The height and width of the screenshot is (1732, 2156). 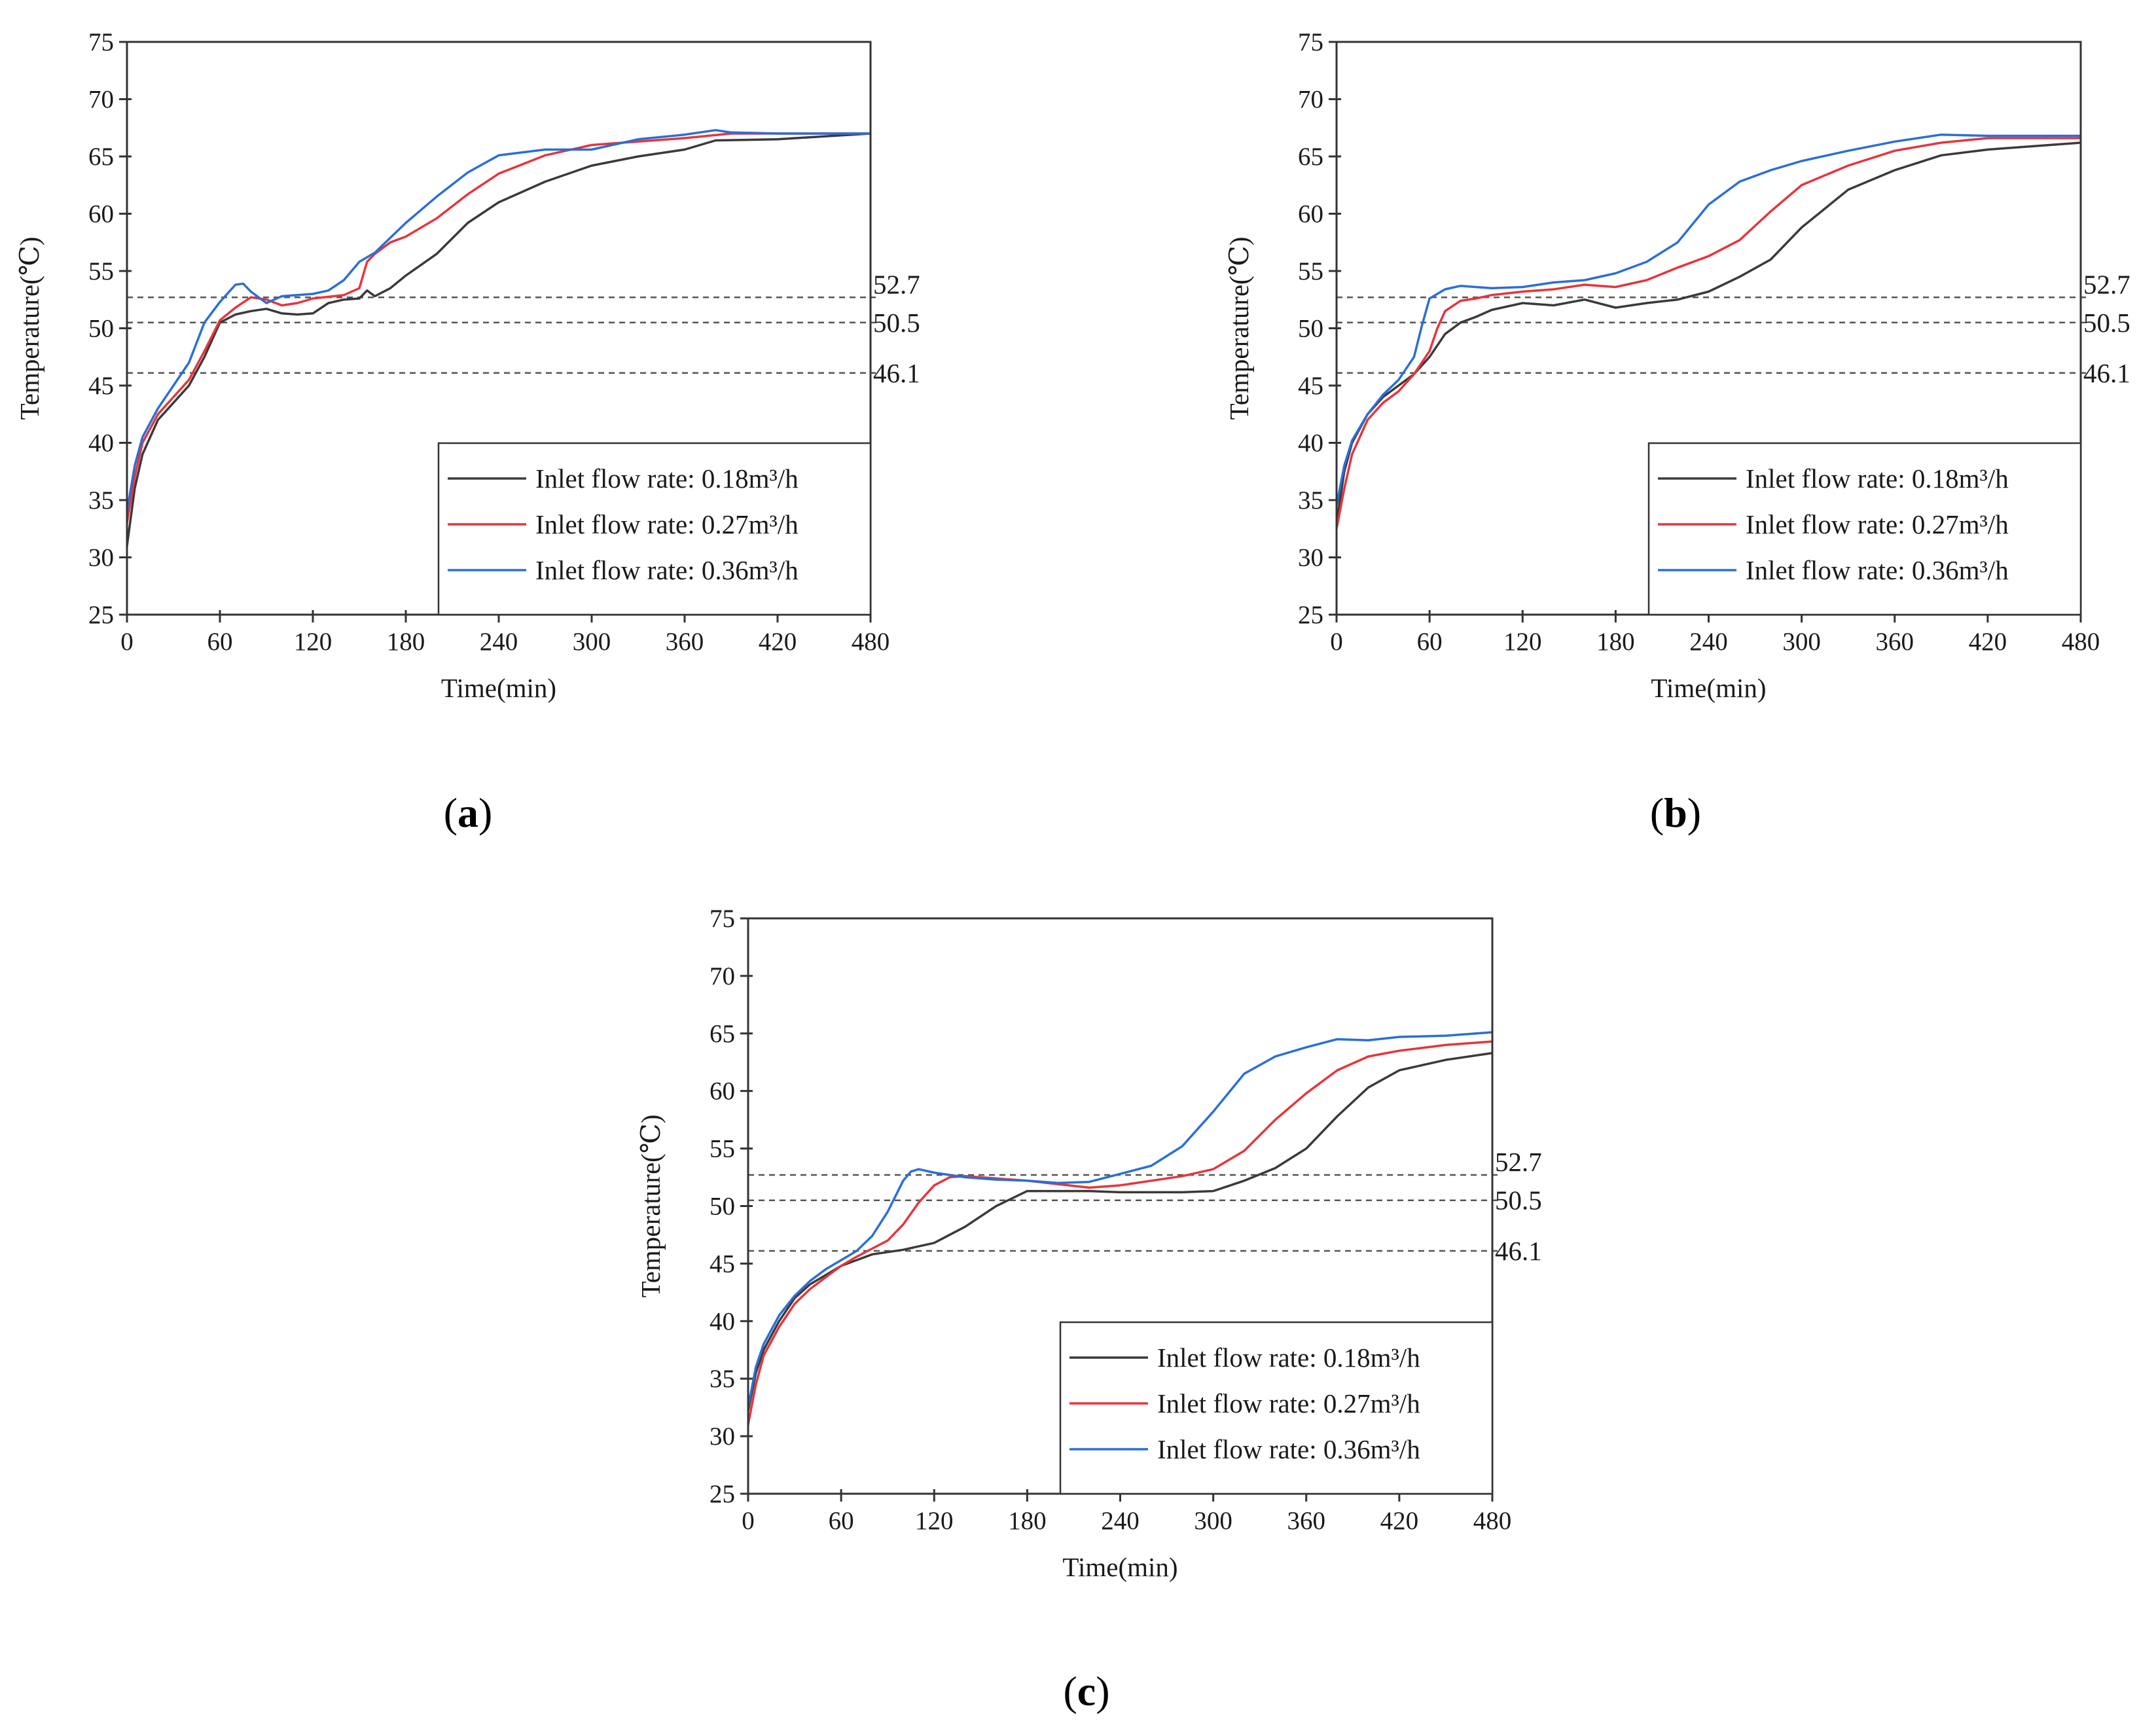 I want to click on x-tick-label: 420, so click(x=1399, y=1521).